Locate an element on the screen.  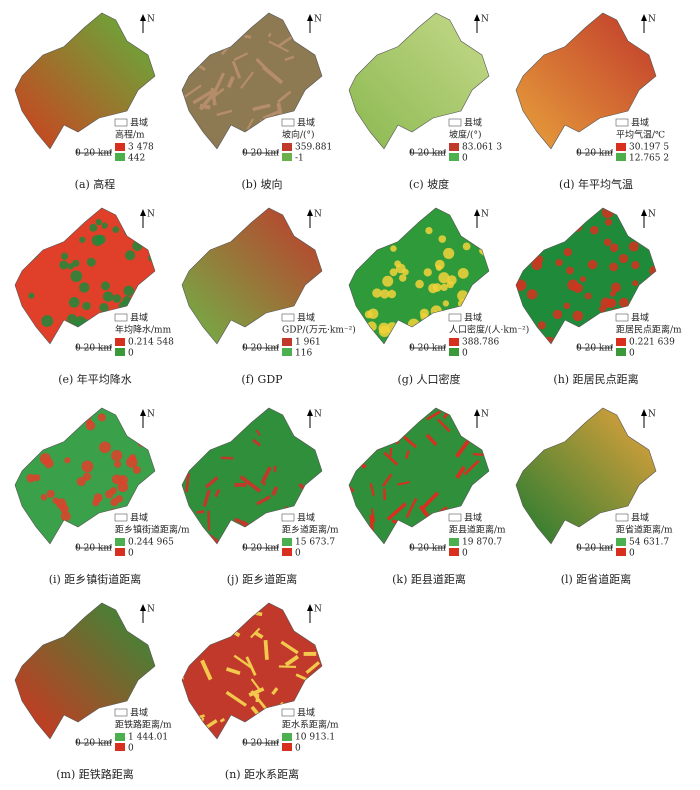
panel-caption: (n) 距水系距离 is located at coordinates (262, 774).